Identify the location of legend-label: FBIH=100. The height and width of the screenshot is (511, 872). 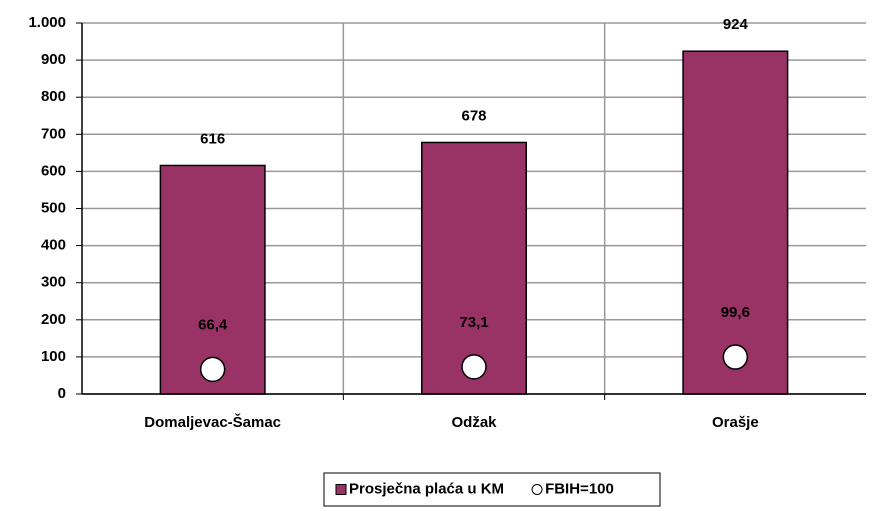
(579, 488).